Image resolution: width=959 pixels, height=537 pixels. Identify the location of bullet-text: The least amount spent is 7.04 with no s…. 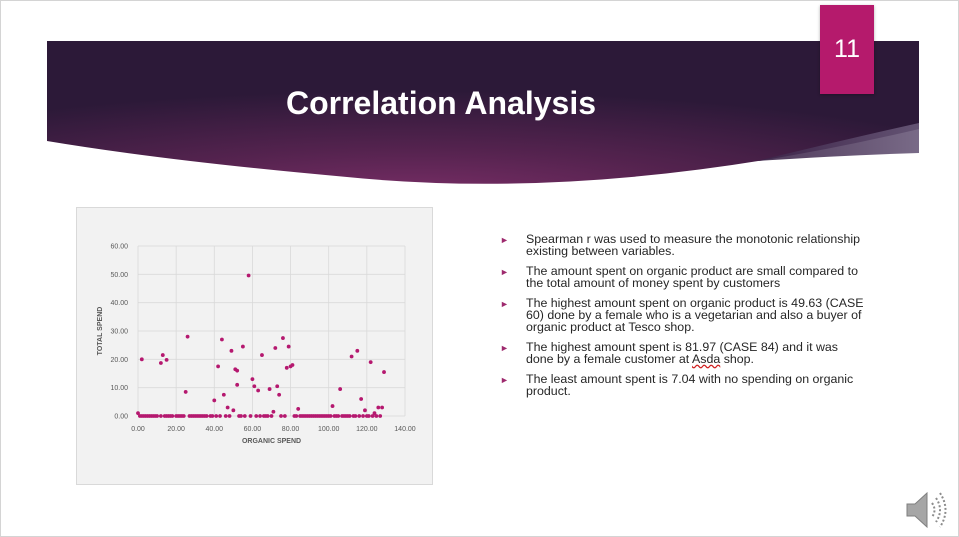
(690, 385).